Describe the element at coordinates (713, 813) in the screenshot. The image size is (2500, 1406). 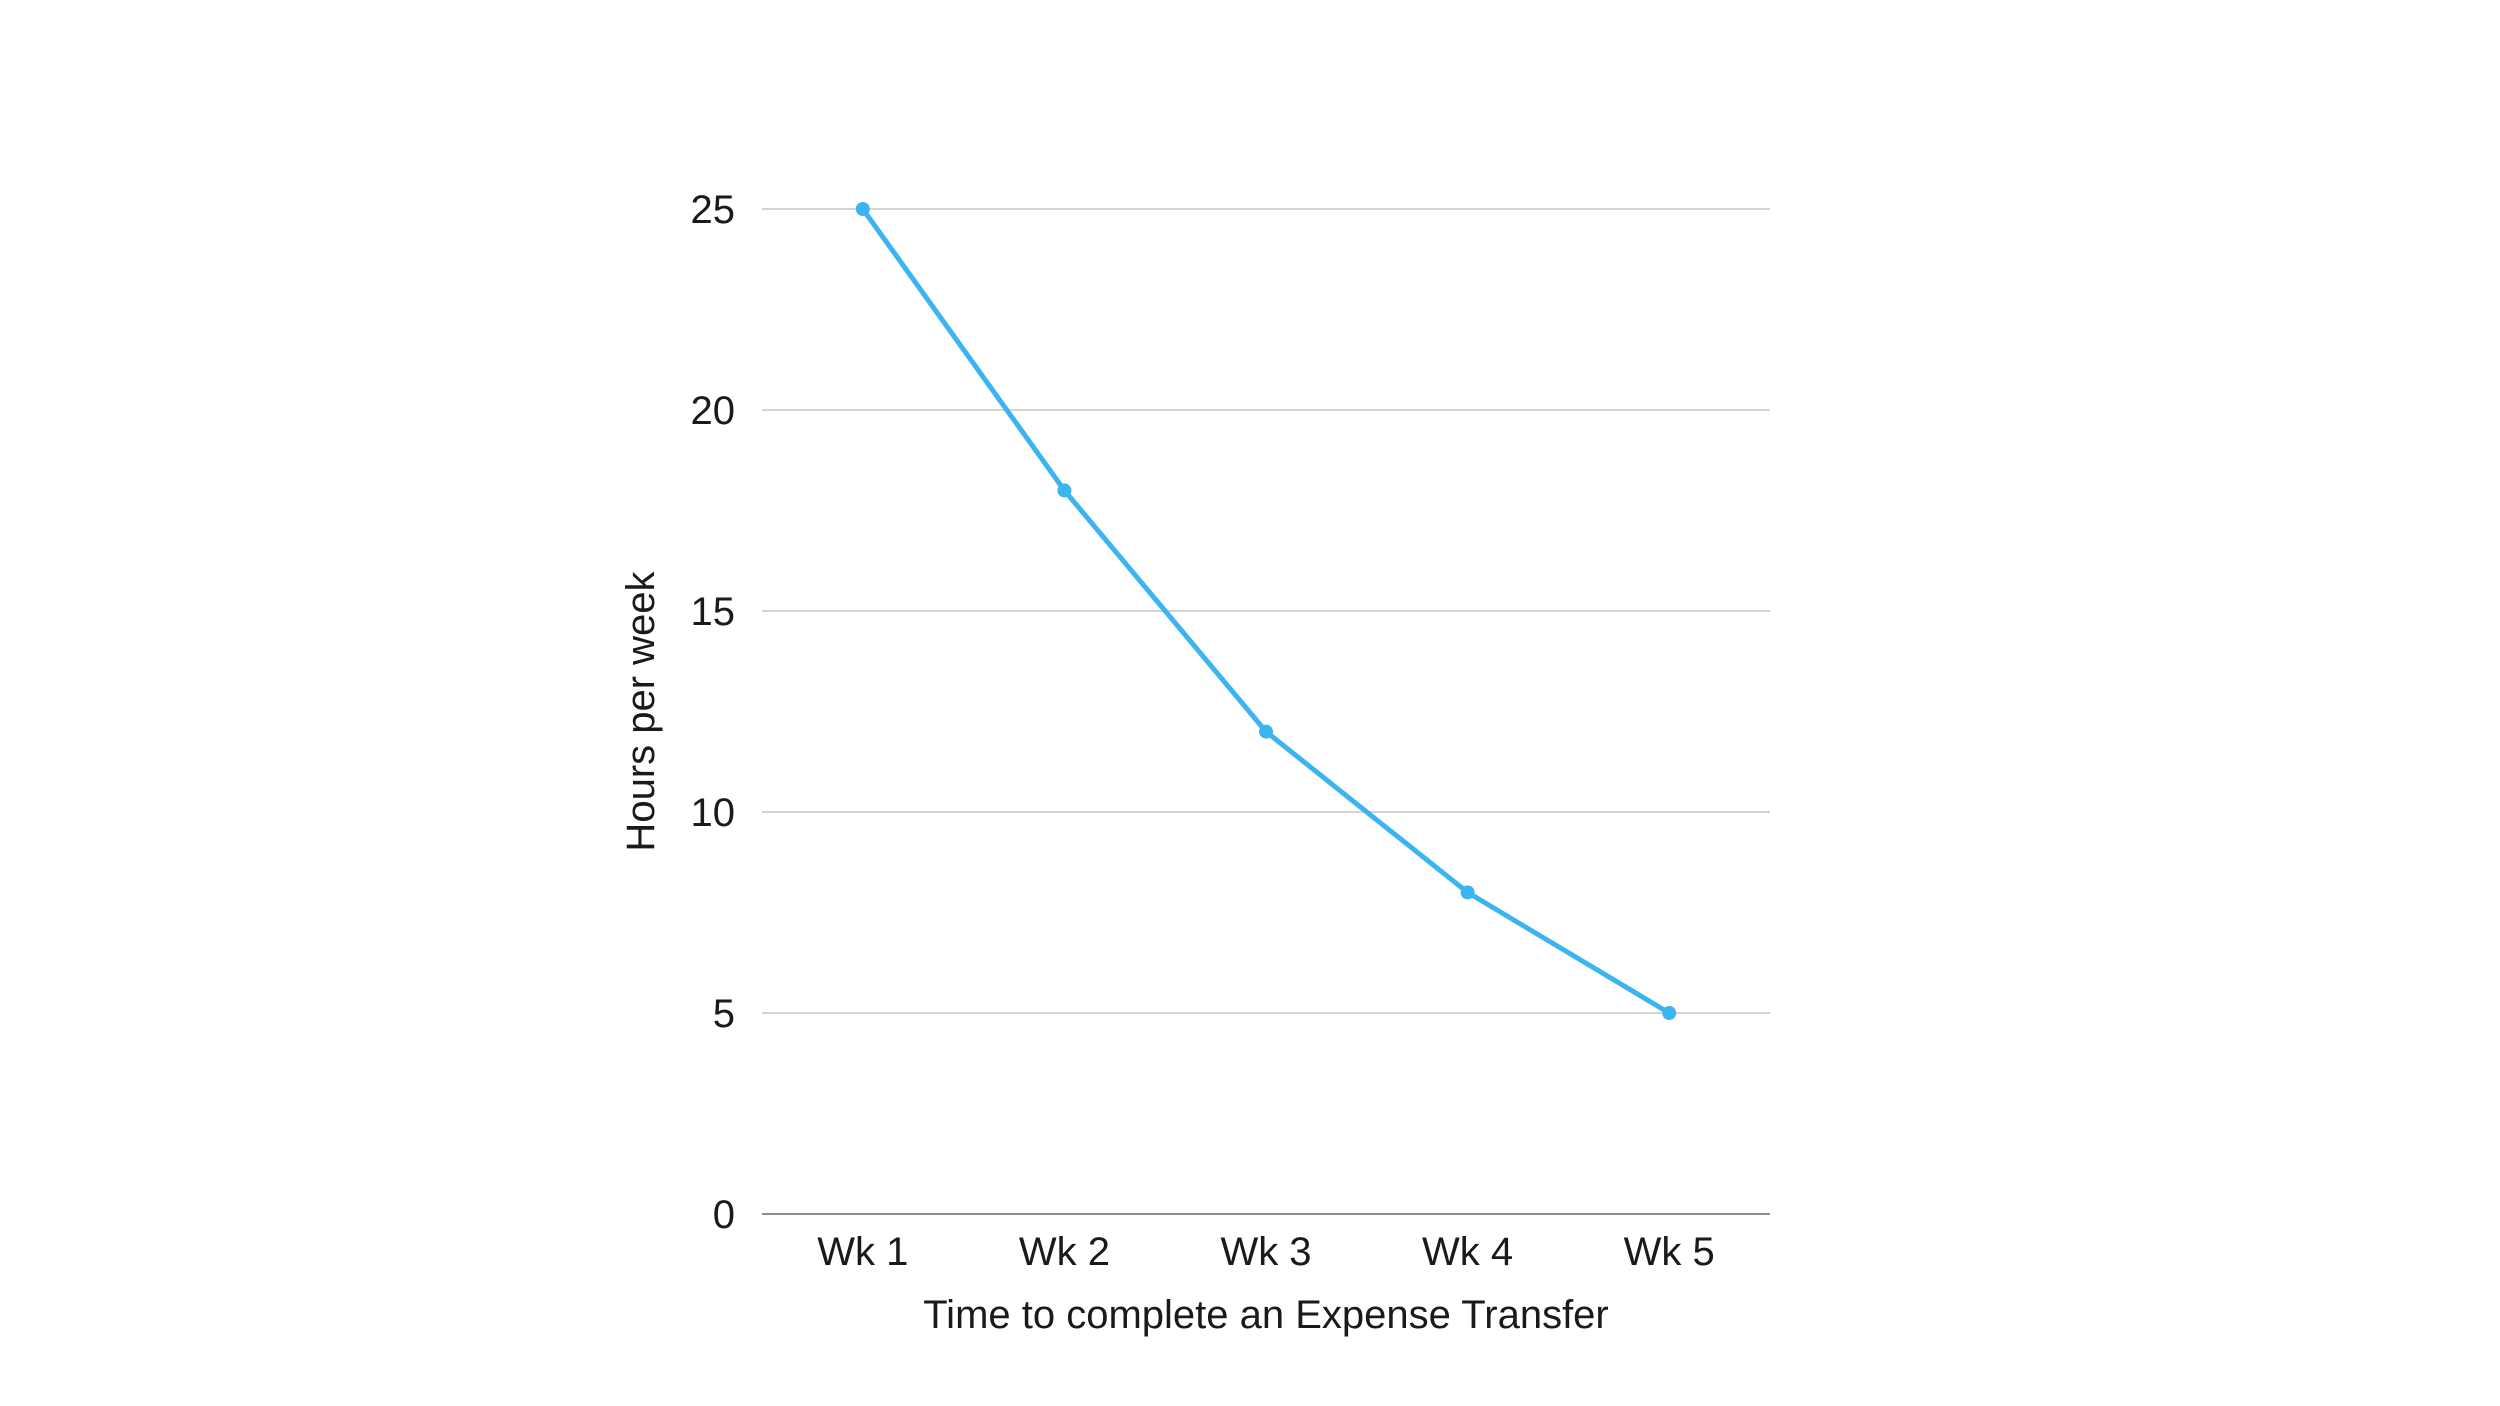
I see `y-tick-label: 10` at that location.